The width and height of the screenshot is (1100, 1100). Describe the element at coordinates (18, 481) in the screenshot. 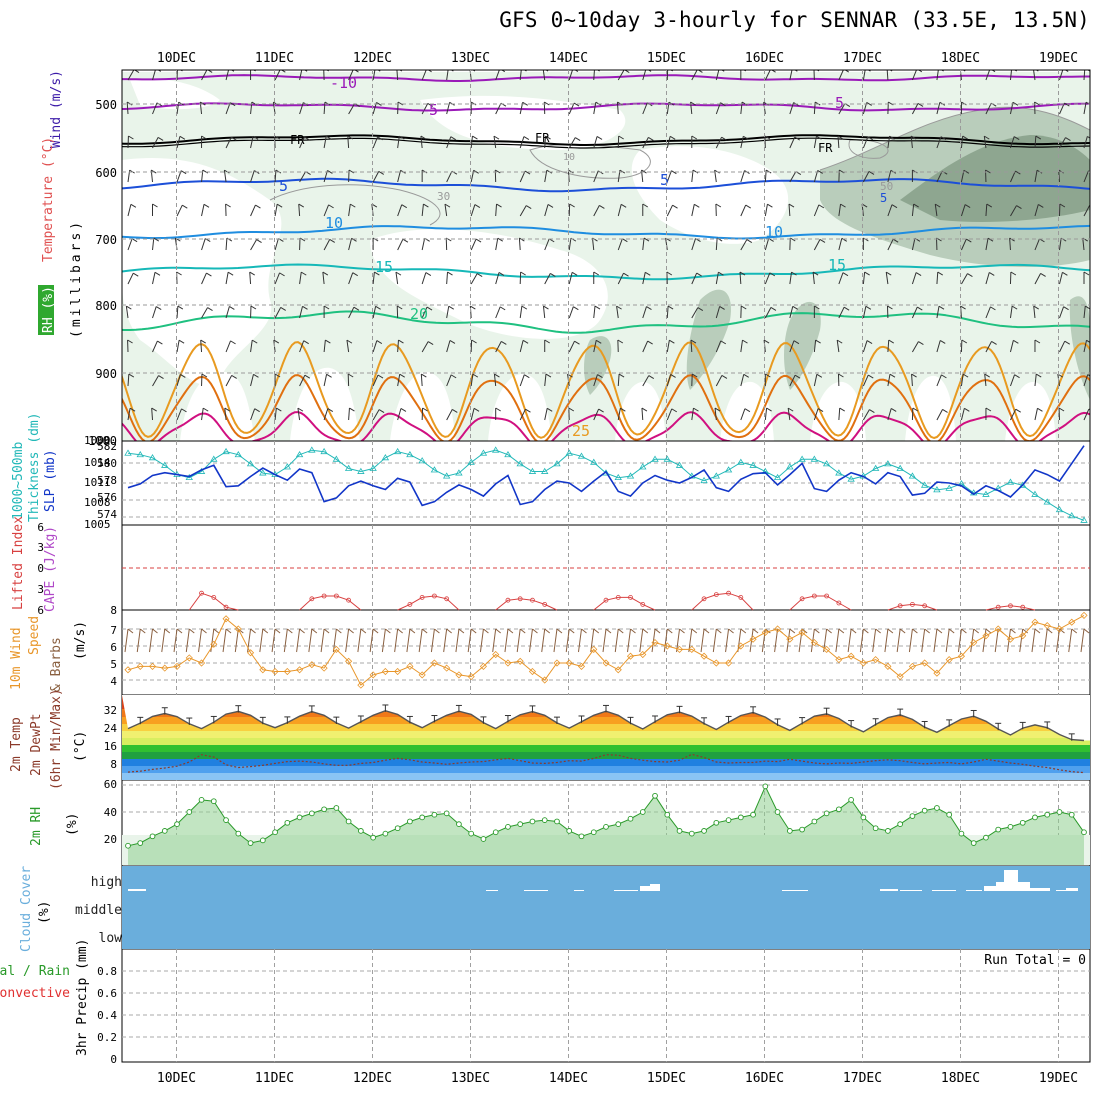

I see `ylabel-thickness-a: 1000~500mb` at that location.